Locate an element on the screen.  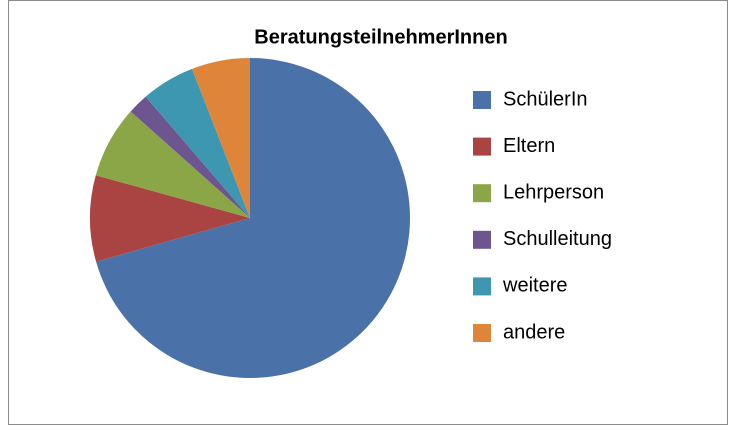
legend-label: Eltern is located at coordinates (529, 146).